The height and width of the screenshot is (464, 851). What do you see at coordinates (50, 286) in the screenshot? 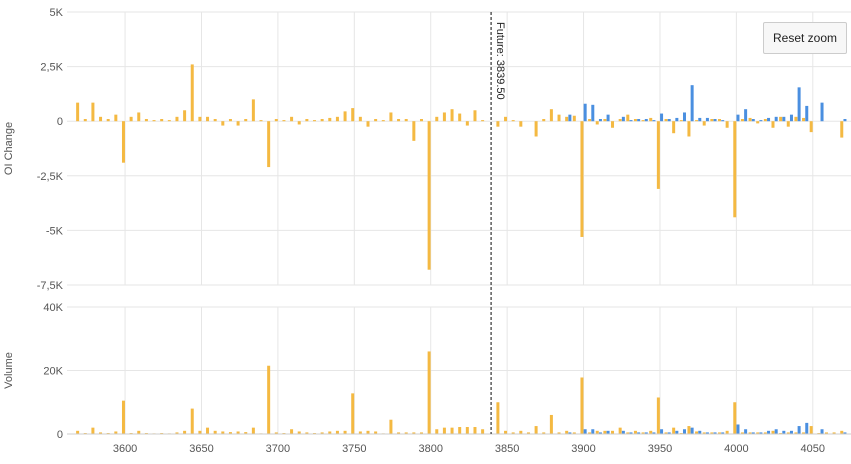
I see `oi-ytick-label: -7,5K` at bounding box center [50, 286].